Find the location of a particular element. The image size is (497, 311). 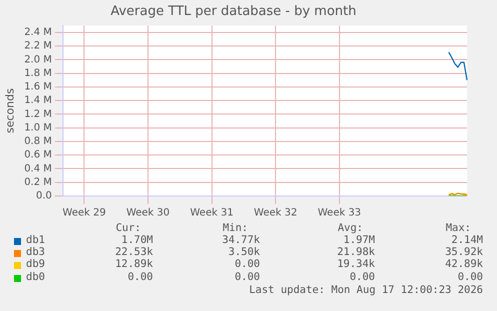

text: Cur: is located at coordinates (128, 228).